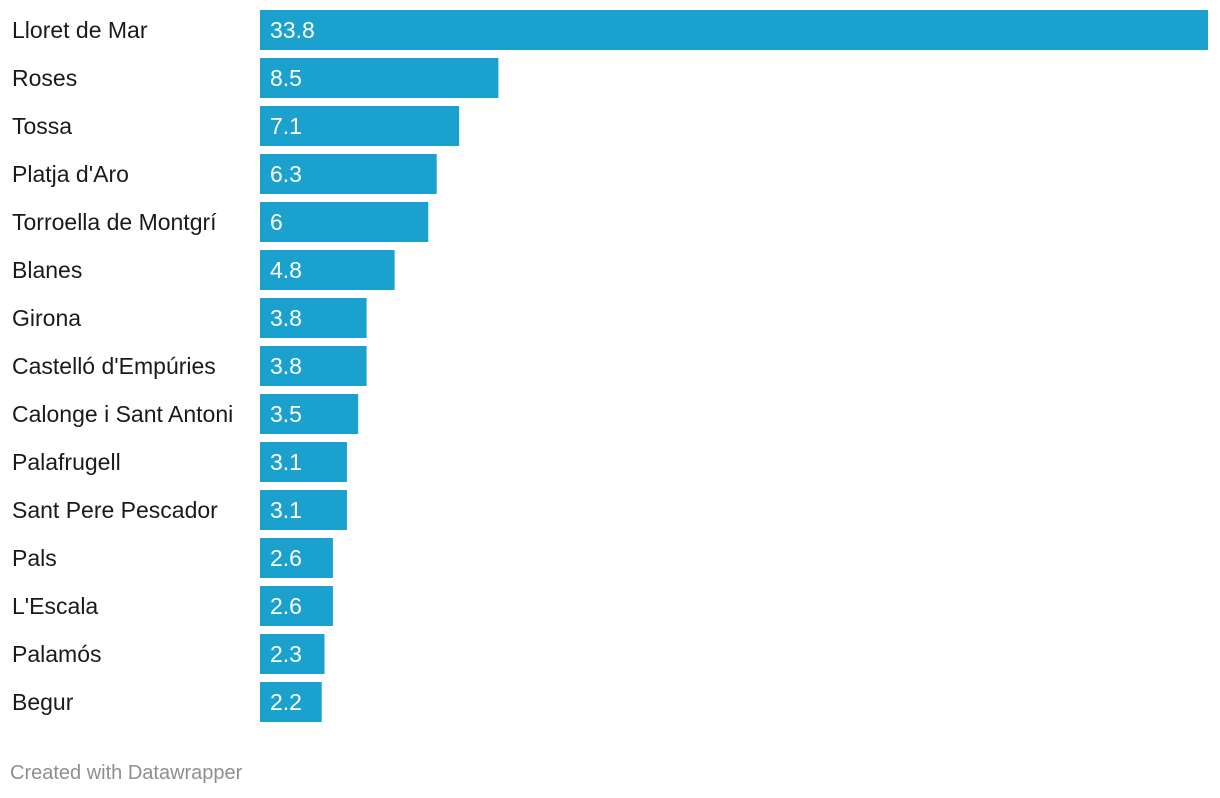 The height and width of the screenshot is (798, 1220). Describe the element at coordinates (56, 654) in the screenshot. I see `category-label: Palamós` at that location.